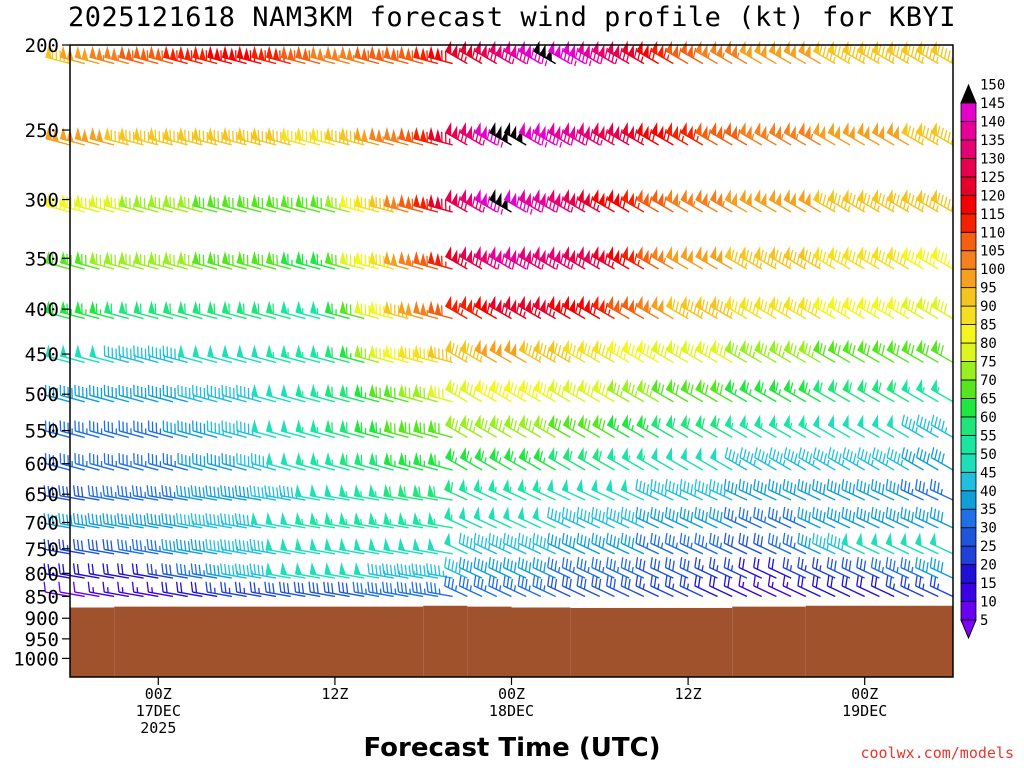 This screenshot has height=768, width=1024. Describe the element at coordinates (937, 753) in the screenshot. I see `source-credit: coolwx.com/models` at that location.